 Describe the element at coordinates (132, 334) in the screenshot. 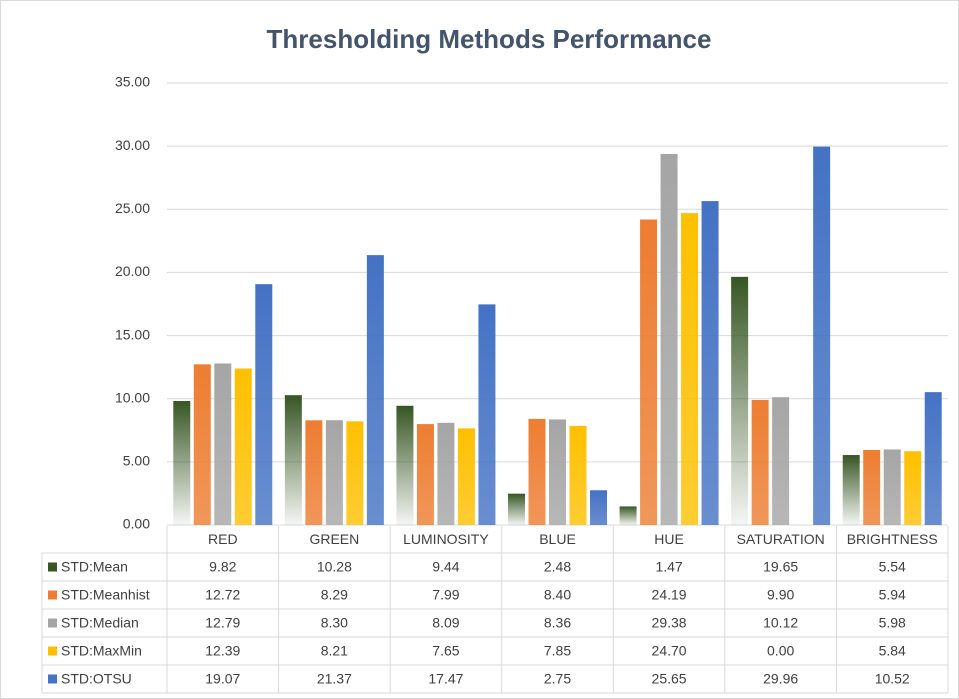

I see `y-tick-label: 15.00` at that location.